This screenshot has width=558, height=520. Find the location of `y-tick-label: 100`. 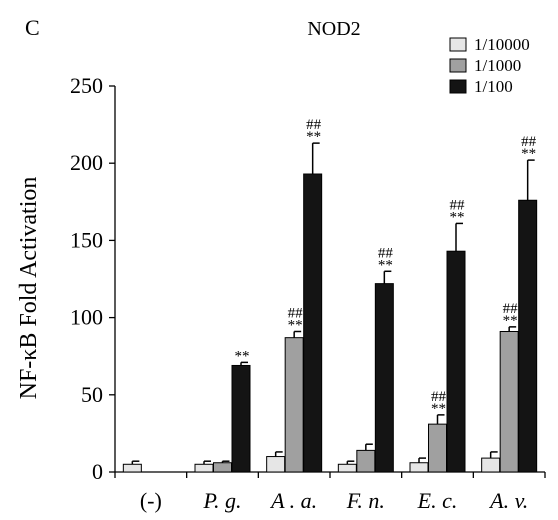

y-tick-label: 100 is located at coordinates (86, 317).